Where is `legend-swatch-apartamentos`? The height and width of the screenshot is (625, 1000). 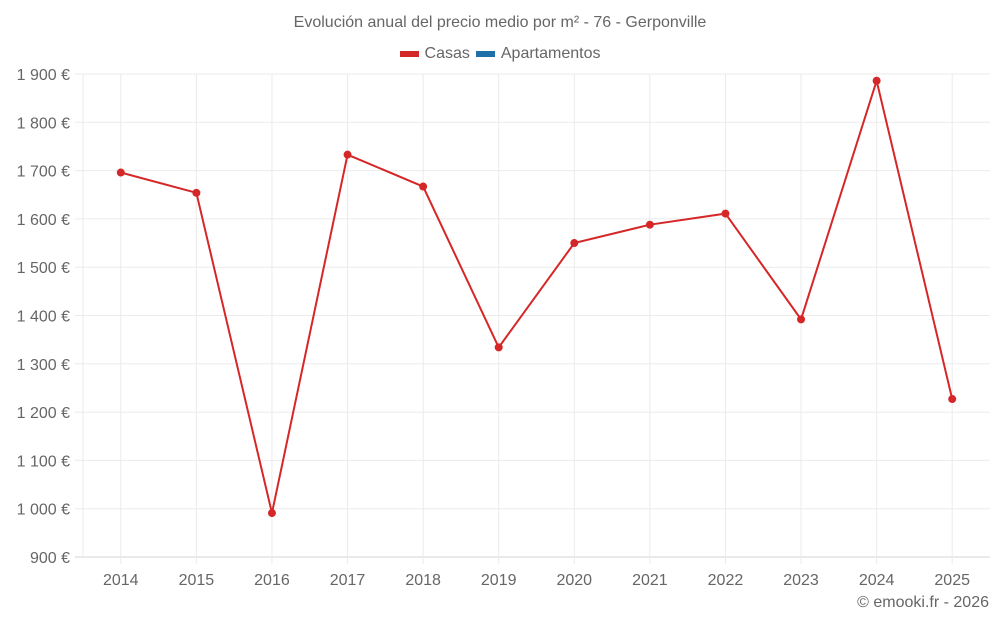 legend-swatch-apartamentos is located at coordinates (485, 54).